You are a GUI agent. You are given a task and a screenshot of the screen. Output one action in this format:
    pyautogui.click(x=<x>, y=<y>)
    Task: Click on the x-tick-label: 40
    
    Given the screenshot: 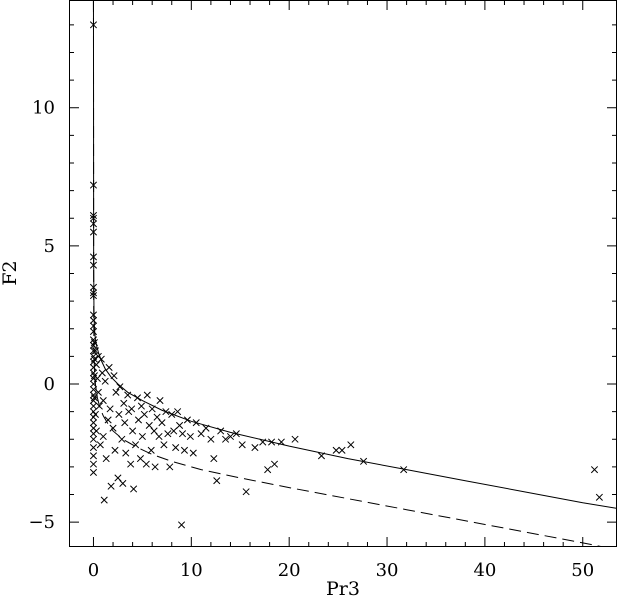 What is the action you would take?
    pyautogui.click(x=484, y=570)
    